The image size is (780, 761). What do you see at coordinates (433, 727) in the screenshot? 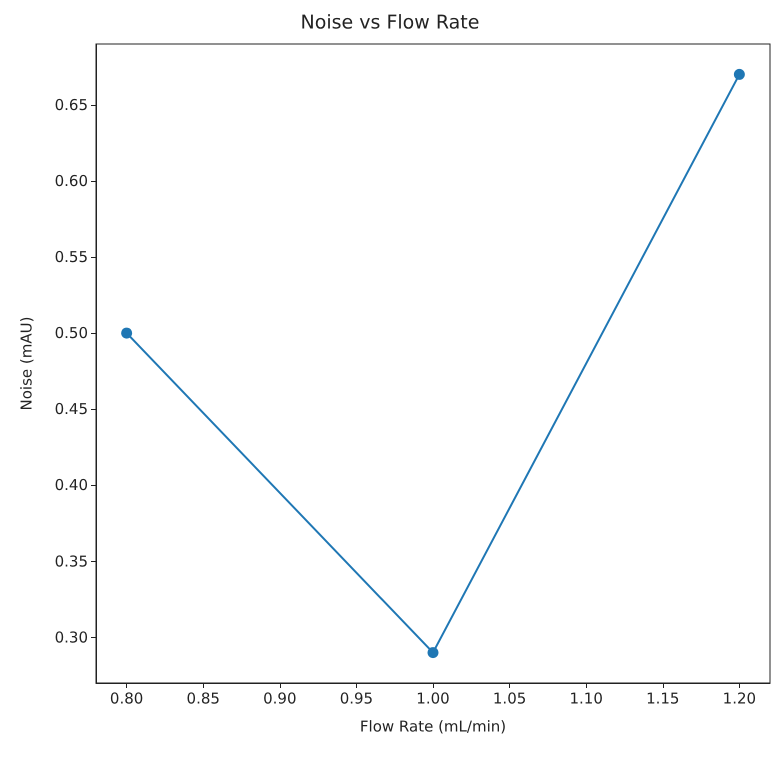
I see `x-axis-title: Flow Rate (mL/min)` at bounding box center [433, 727].